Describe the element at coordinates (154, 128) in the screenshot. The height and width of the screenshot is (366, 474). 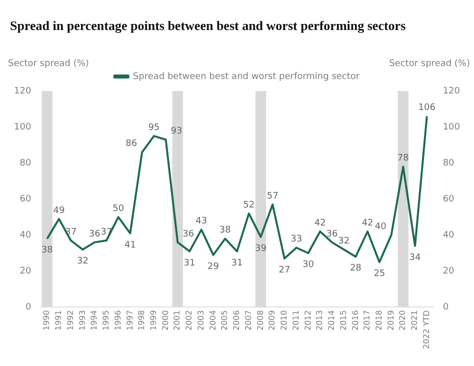
I see `data-label: 95` at that location.